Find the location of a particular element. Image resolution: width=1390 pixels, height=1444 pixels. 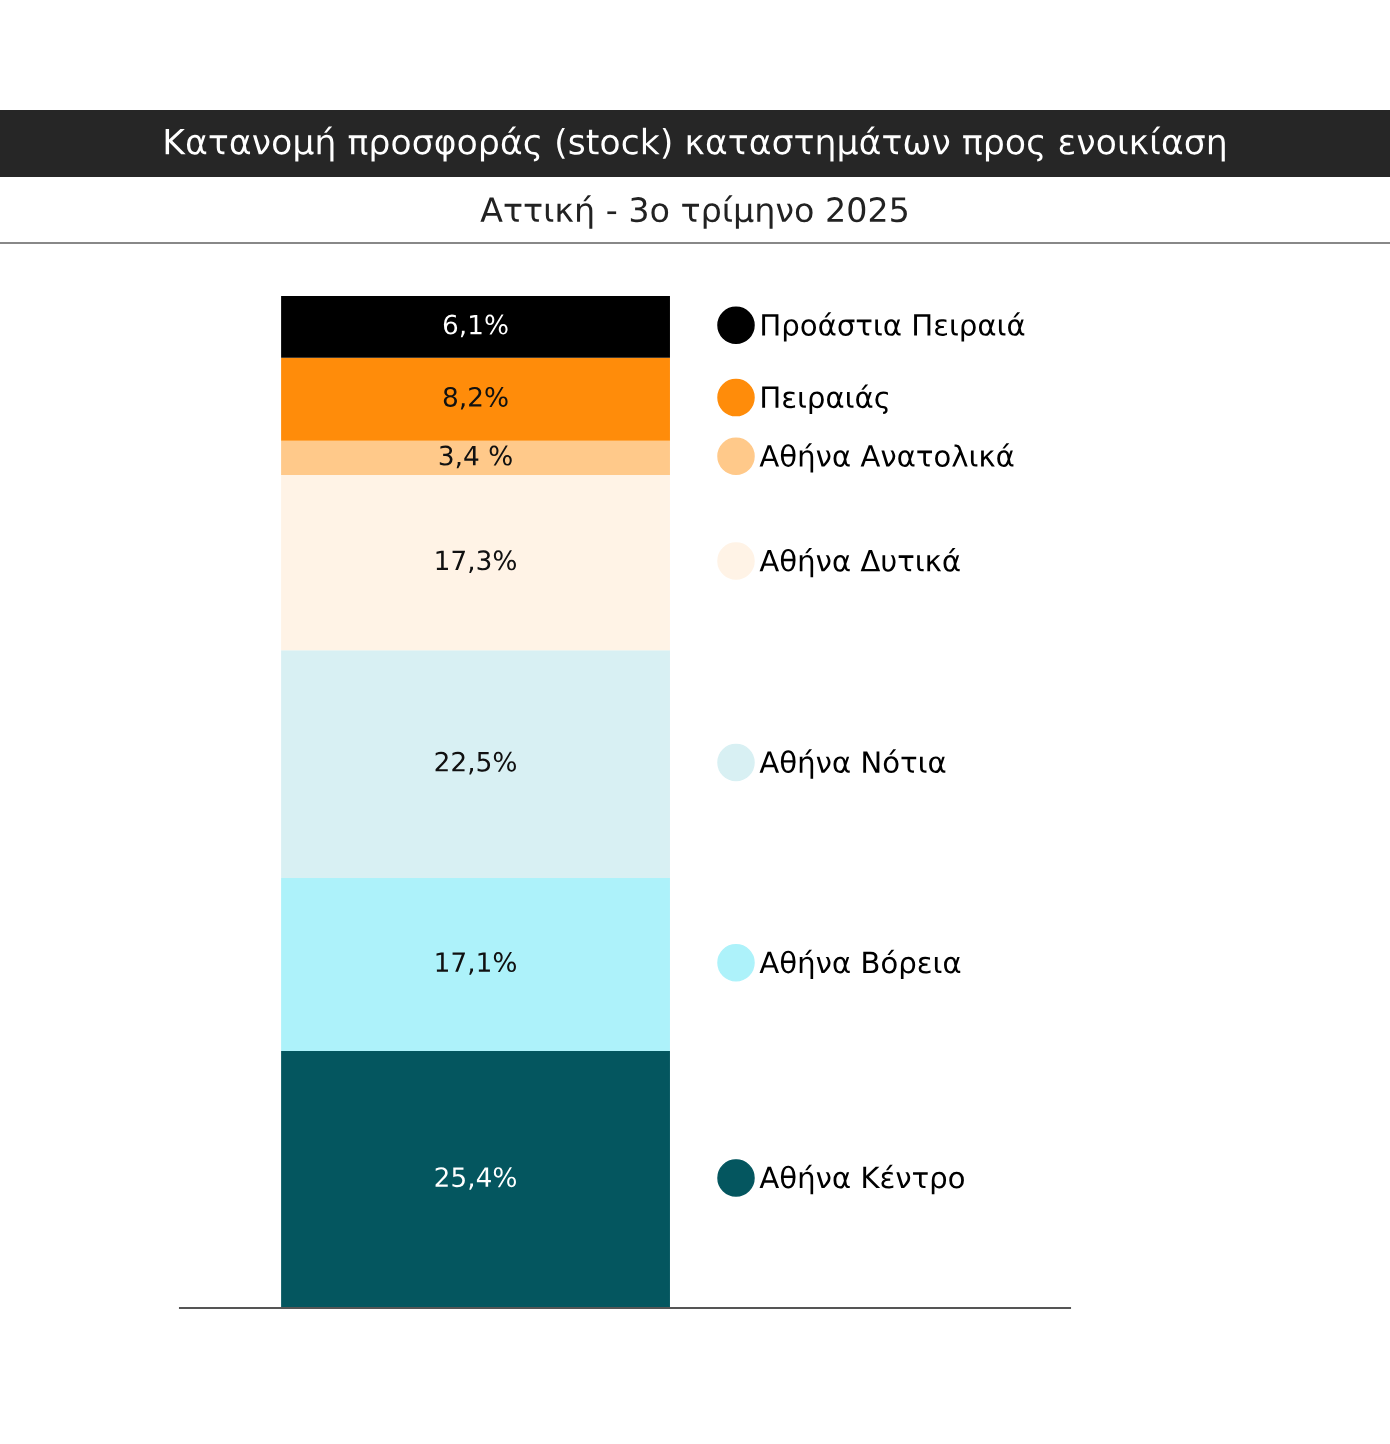

legend-label: Αθήνα Ανατολικά is located at coordinates (886, 458).